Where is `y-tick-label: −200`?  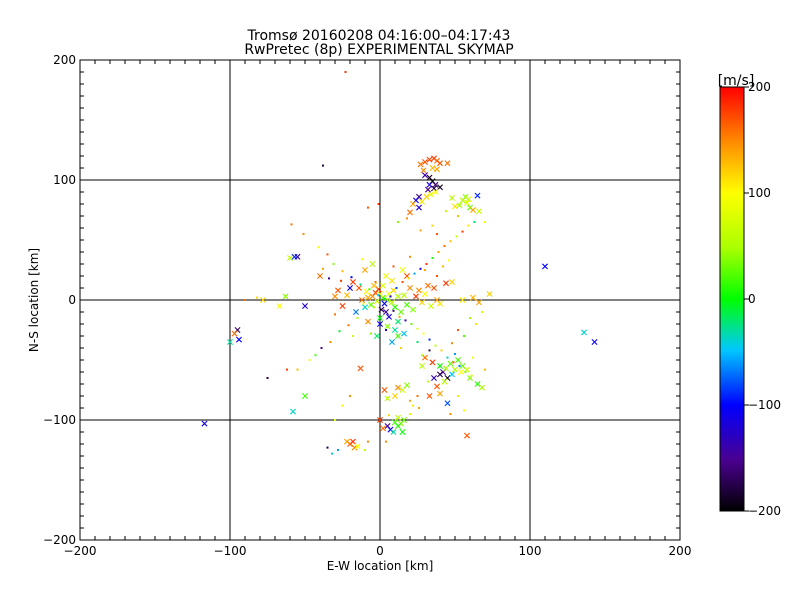
y-tick-label: −200 is located at coordinates (59, 540).